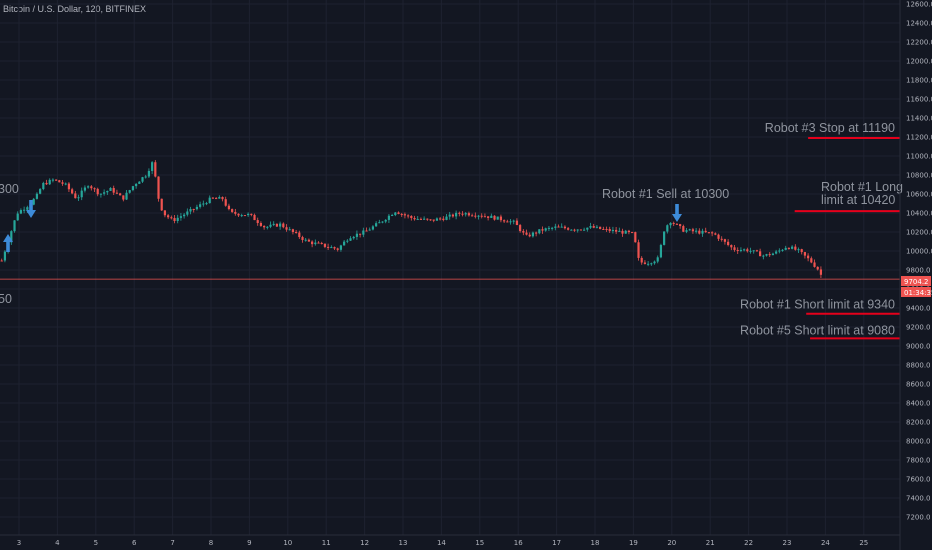 This screenshot has width=932, height=550. Describe the element at coordinates (919, 119) in the screenshot. I see `y-tick-label: 11400.0` at that location.